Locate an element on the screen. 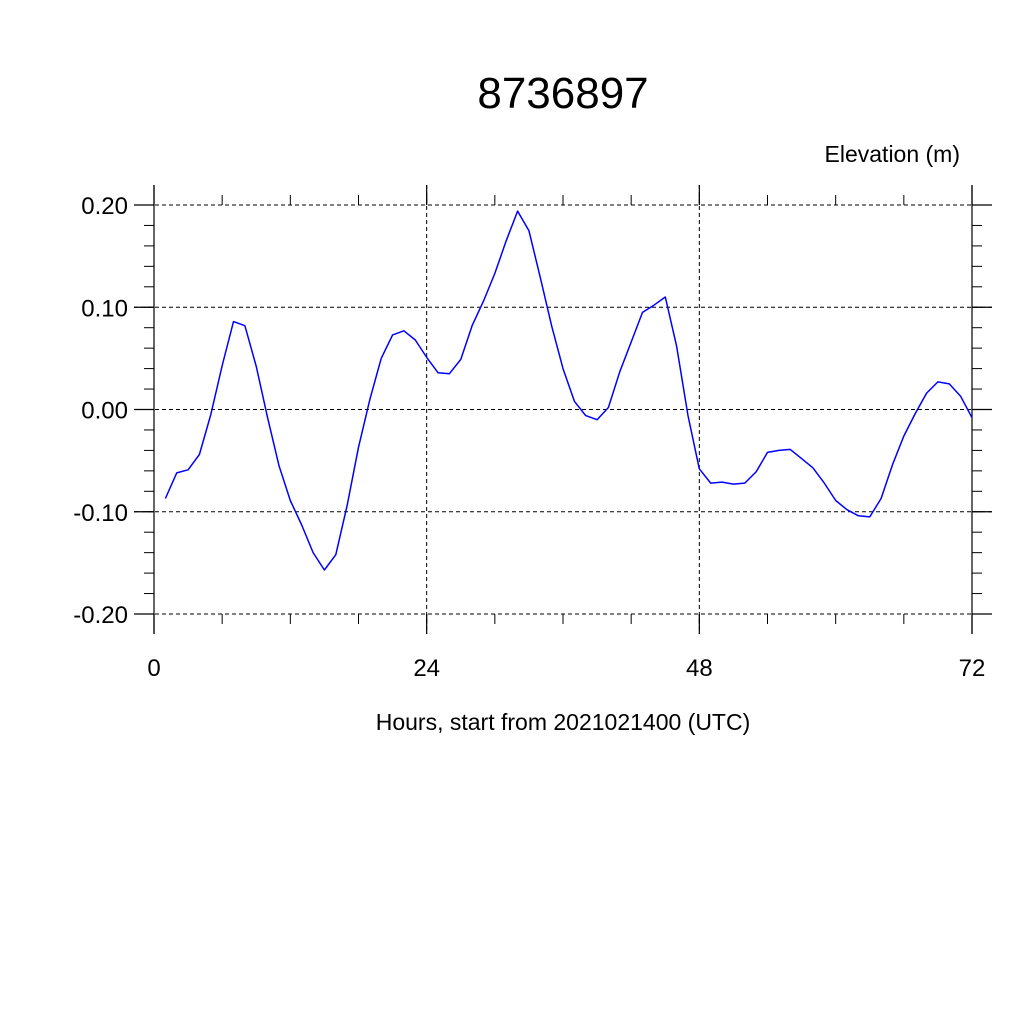  y-tick-label-2: 0.00 is located at coordinates (104, 411).